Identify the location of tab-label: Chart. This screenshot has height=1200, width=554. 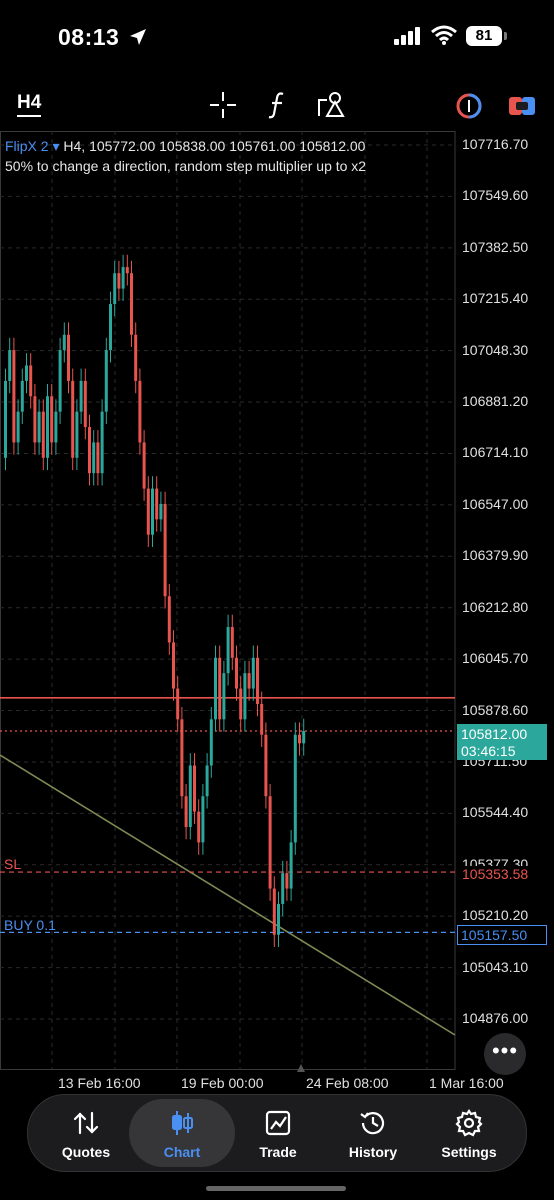
(182, 1152).